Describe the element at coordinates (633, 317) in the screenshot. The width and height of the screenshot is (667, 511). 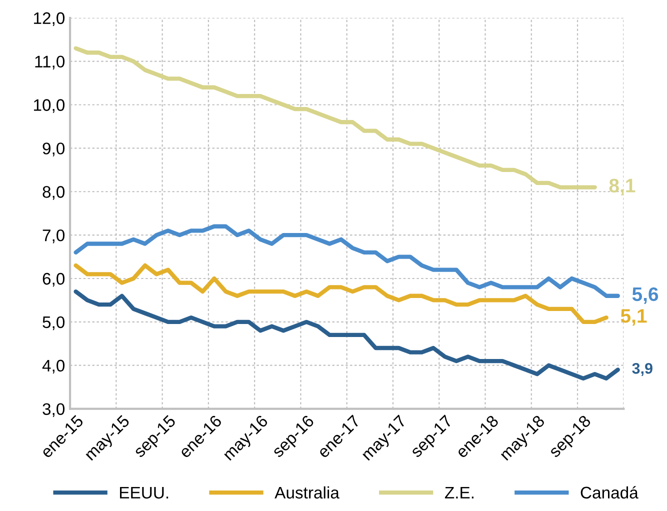
I see `data-label: 5,1` at that location.